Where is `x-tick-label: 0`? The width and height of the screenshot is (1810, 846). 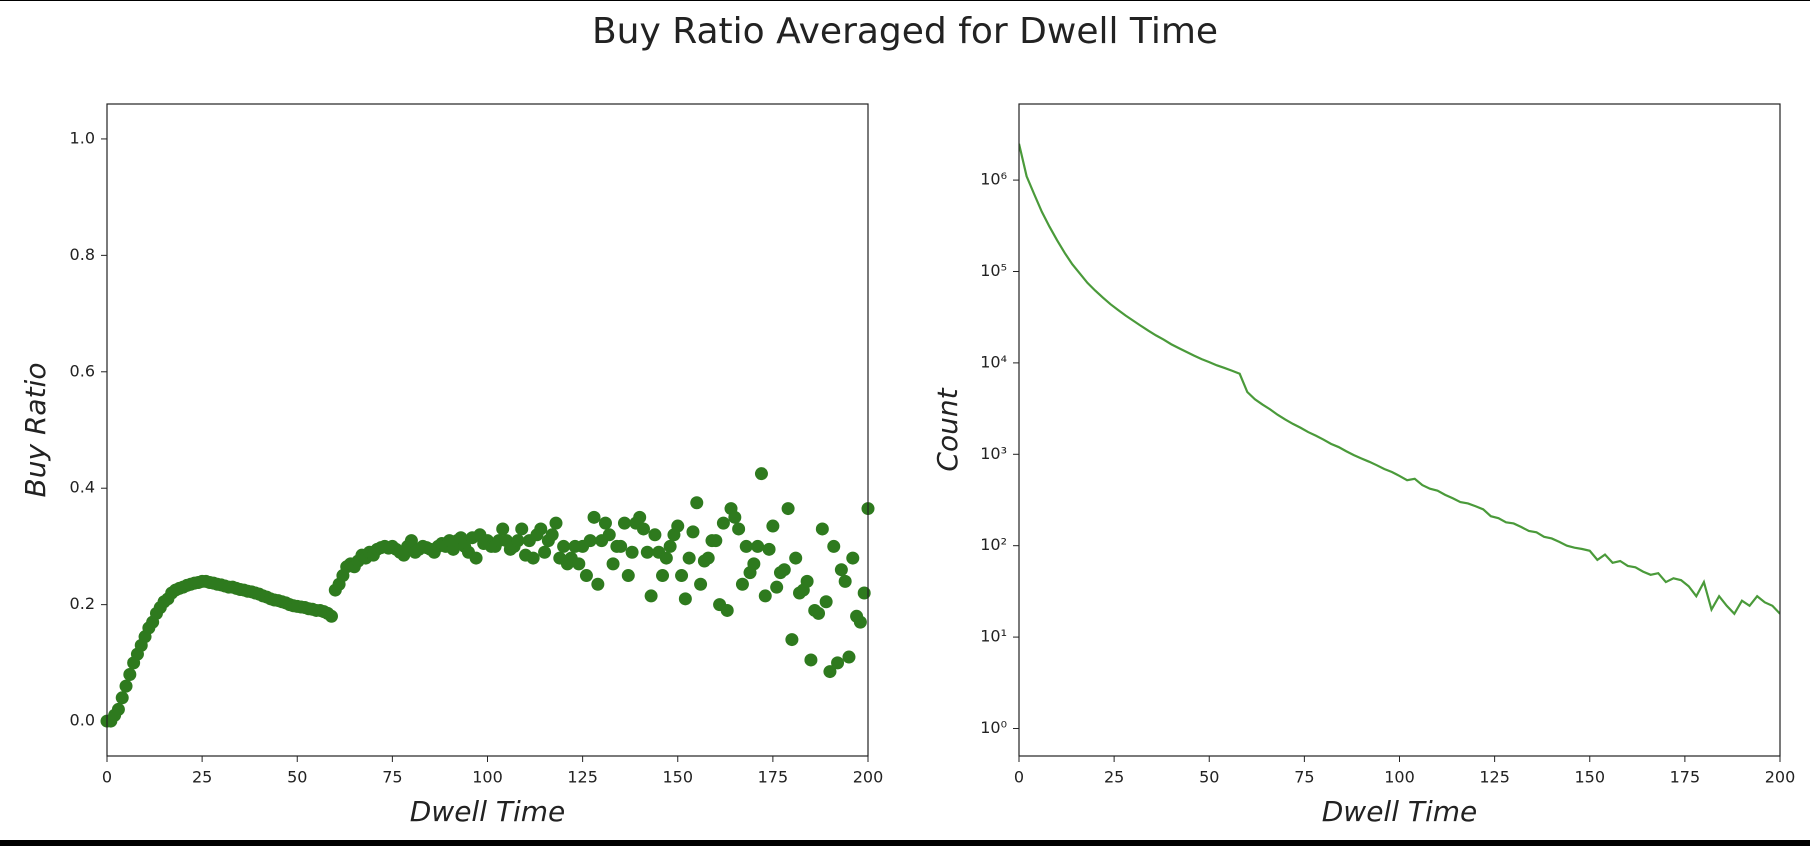 x-tick-label: 0 is located at coordinates (107, 777).